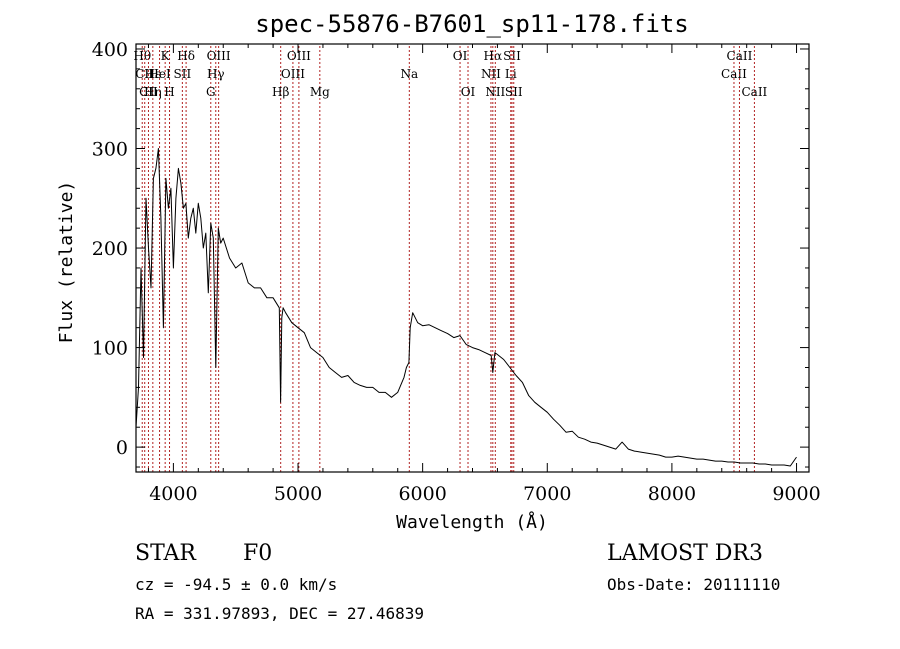 This screenshot has height=649, width=900. I want to click on chart-title: spec-55876-B7601_sp11-178.fits, so click(471, 24).